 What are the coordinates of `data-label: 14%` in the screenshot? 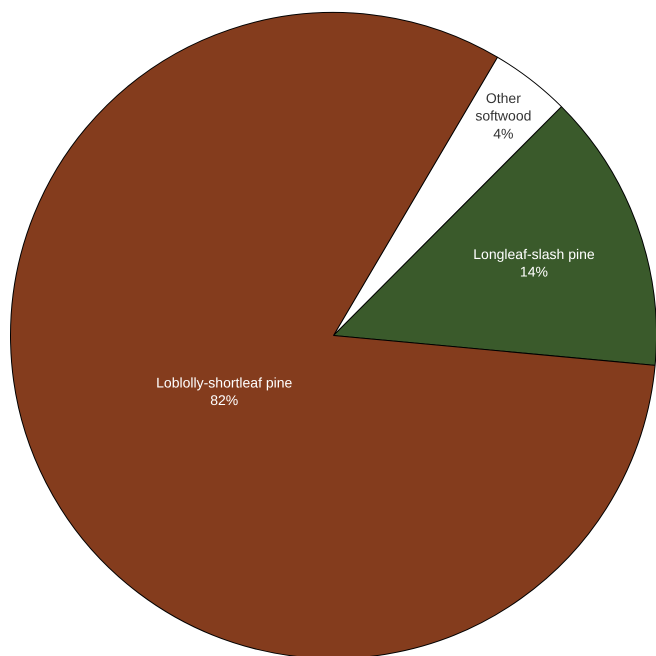 It's located at (534, 272).